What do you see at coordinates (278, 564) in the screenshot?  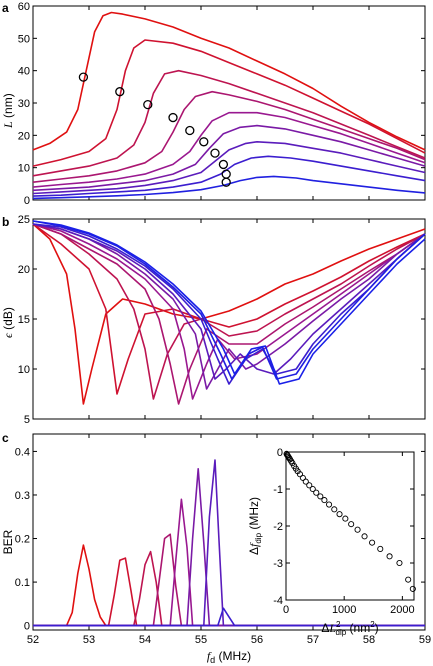 I see `inset-ytick-label-3: -3` at bounding box center [278, 564].